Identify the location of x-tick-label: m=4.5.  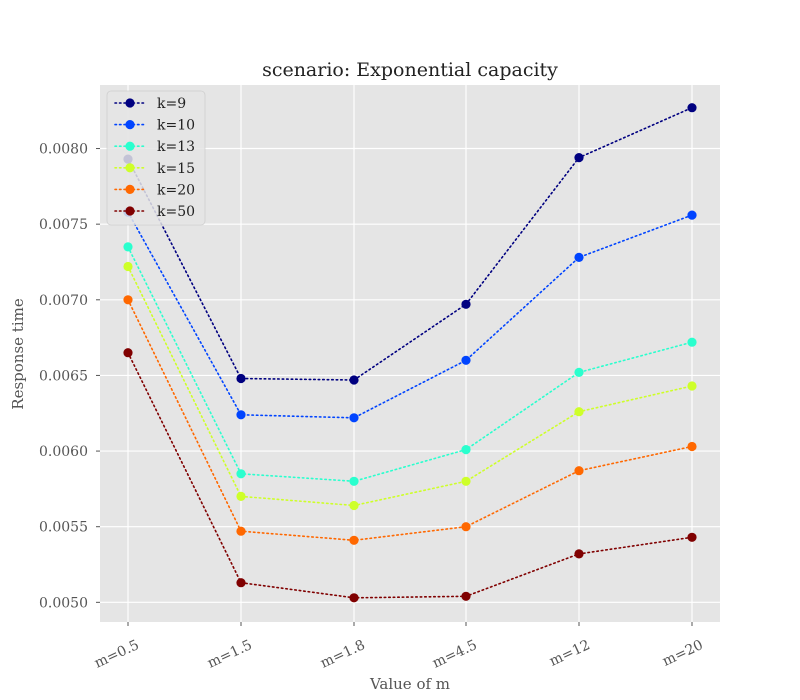
(455, 654).